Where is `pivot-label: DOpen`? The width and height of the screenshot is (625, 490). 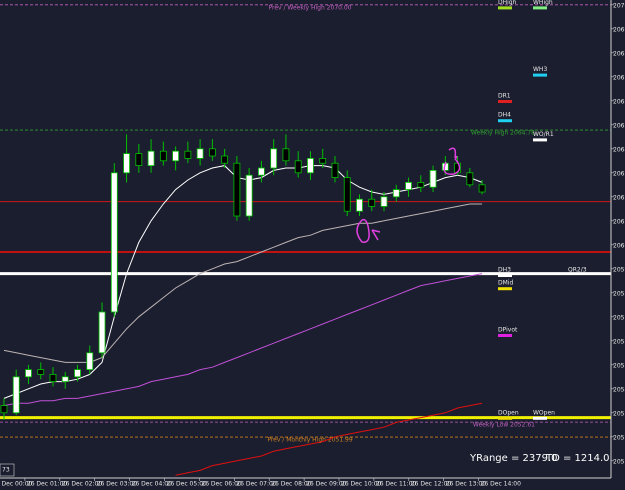
pivot-label: DOpen is located at coordinates (508, 412).